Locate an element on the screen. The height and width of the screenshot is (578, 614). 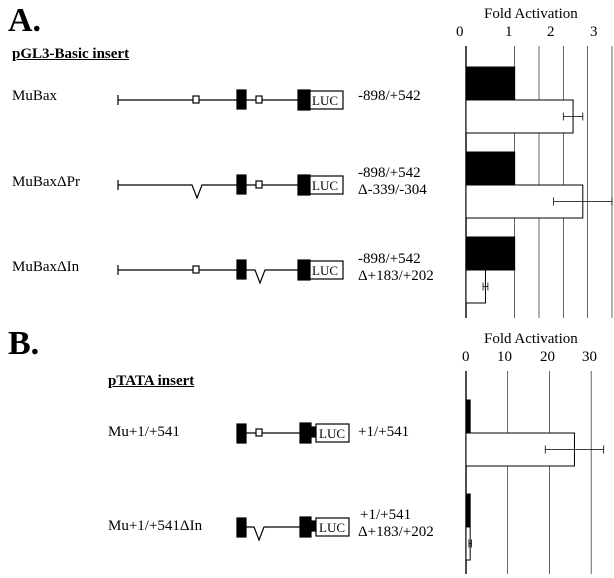
chart-b-title: Fold Activation is located at coordinates (531, 339).